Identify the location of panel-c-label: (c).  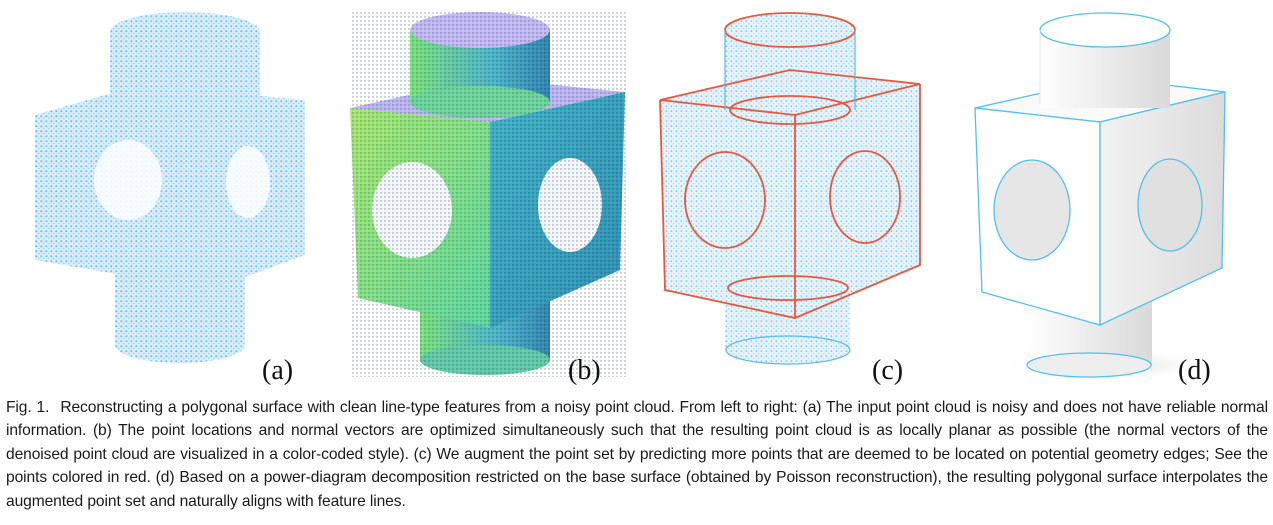
(888, 370).